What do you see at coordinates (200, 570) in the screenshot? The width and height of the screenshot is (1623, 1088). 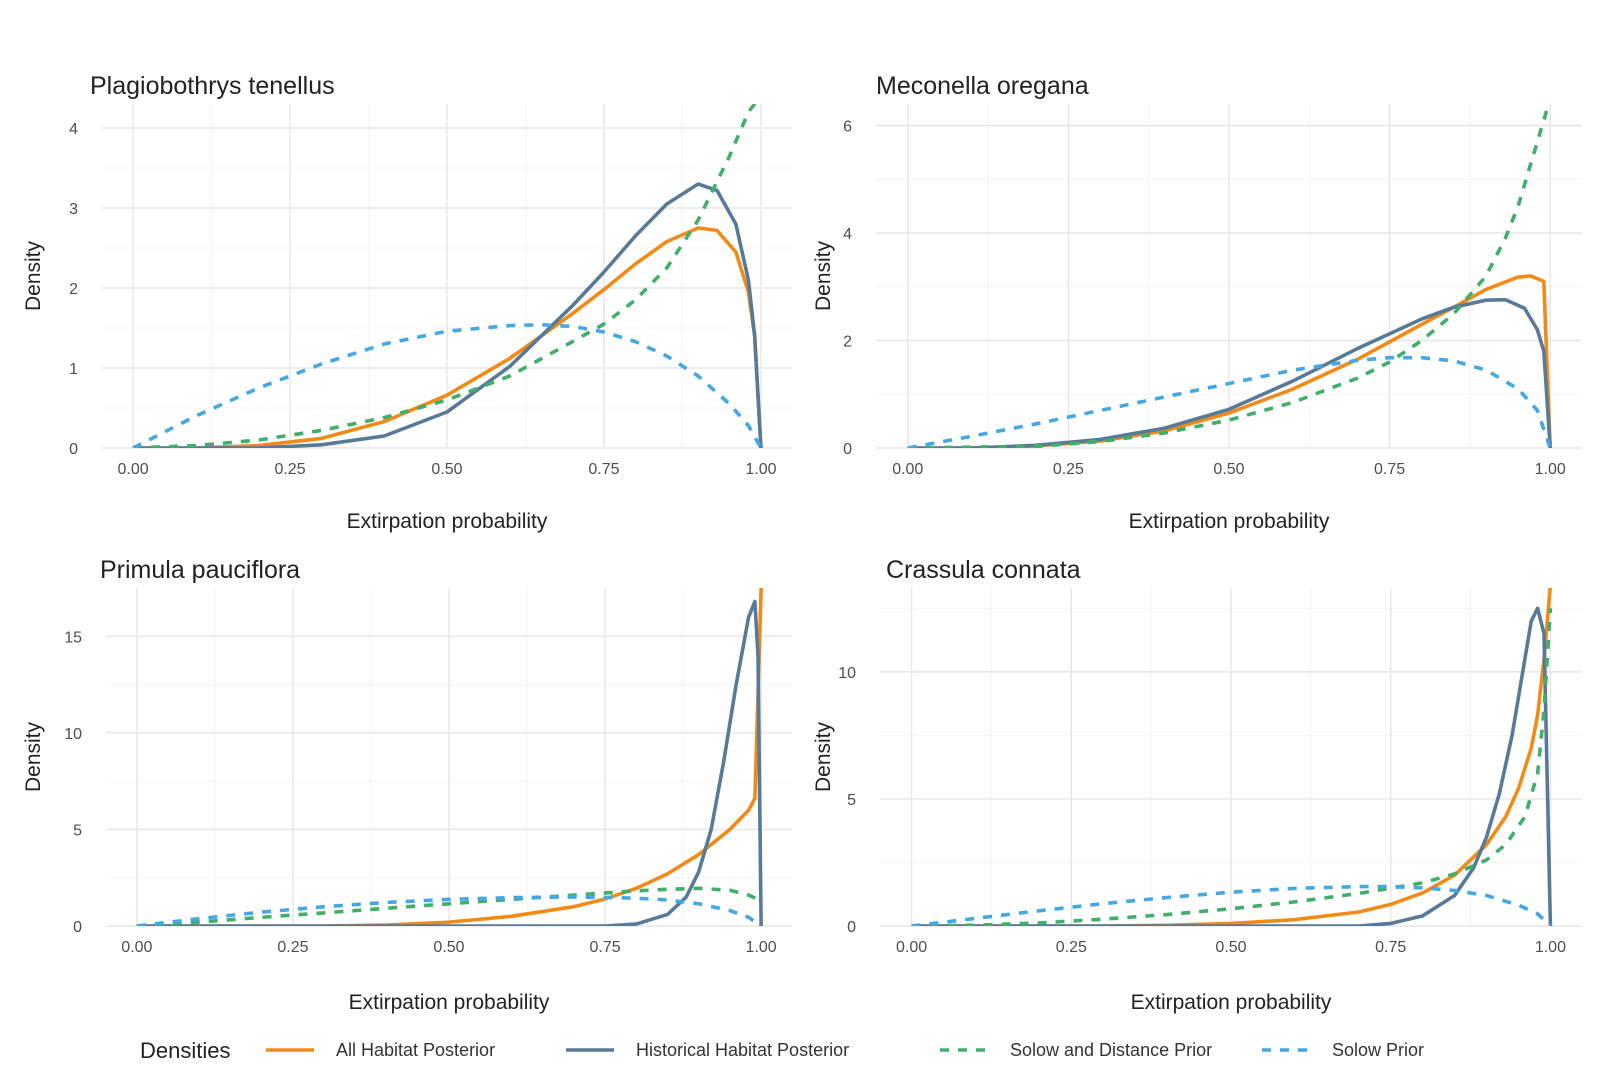 I see `panel-title: Primula pauciflora` at bounding box center [200, 570].